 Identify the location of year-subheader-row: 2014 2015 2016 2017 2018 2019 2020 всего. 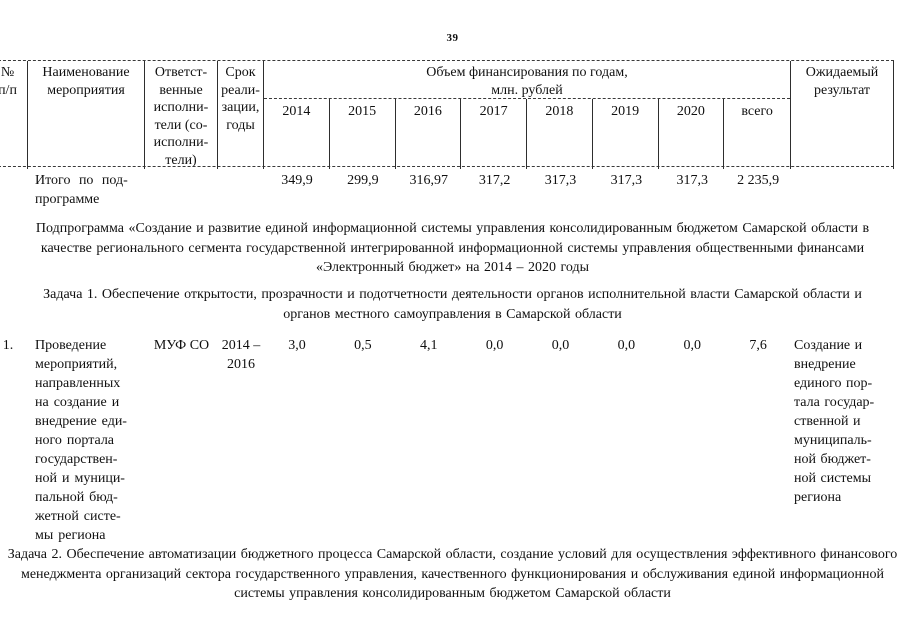
(527, 134).